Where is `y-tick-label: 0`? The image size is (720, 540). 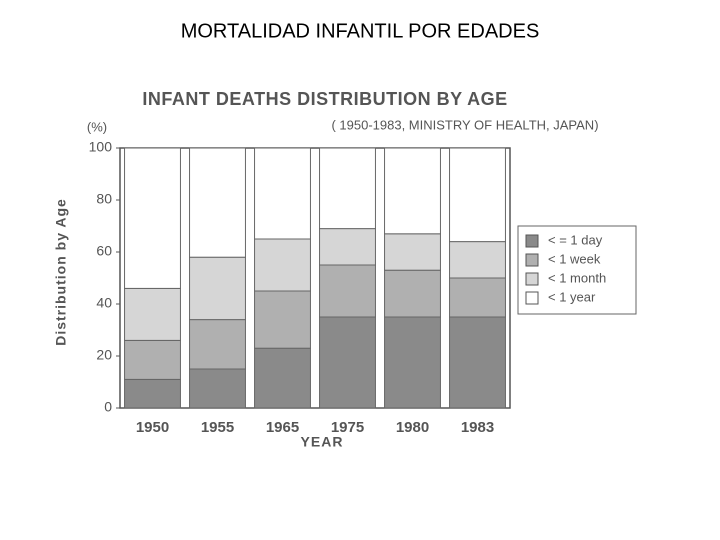 y-tick-label: 0 is located at coordinates (108, 407).